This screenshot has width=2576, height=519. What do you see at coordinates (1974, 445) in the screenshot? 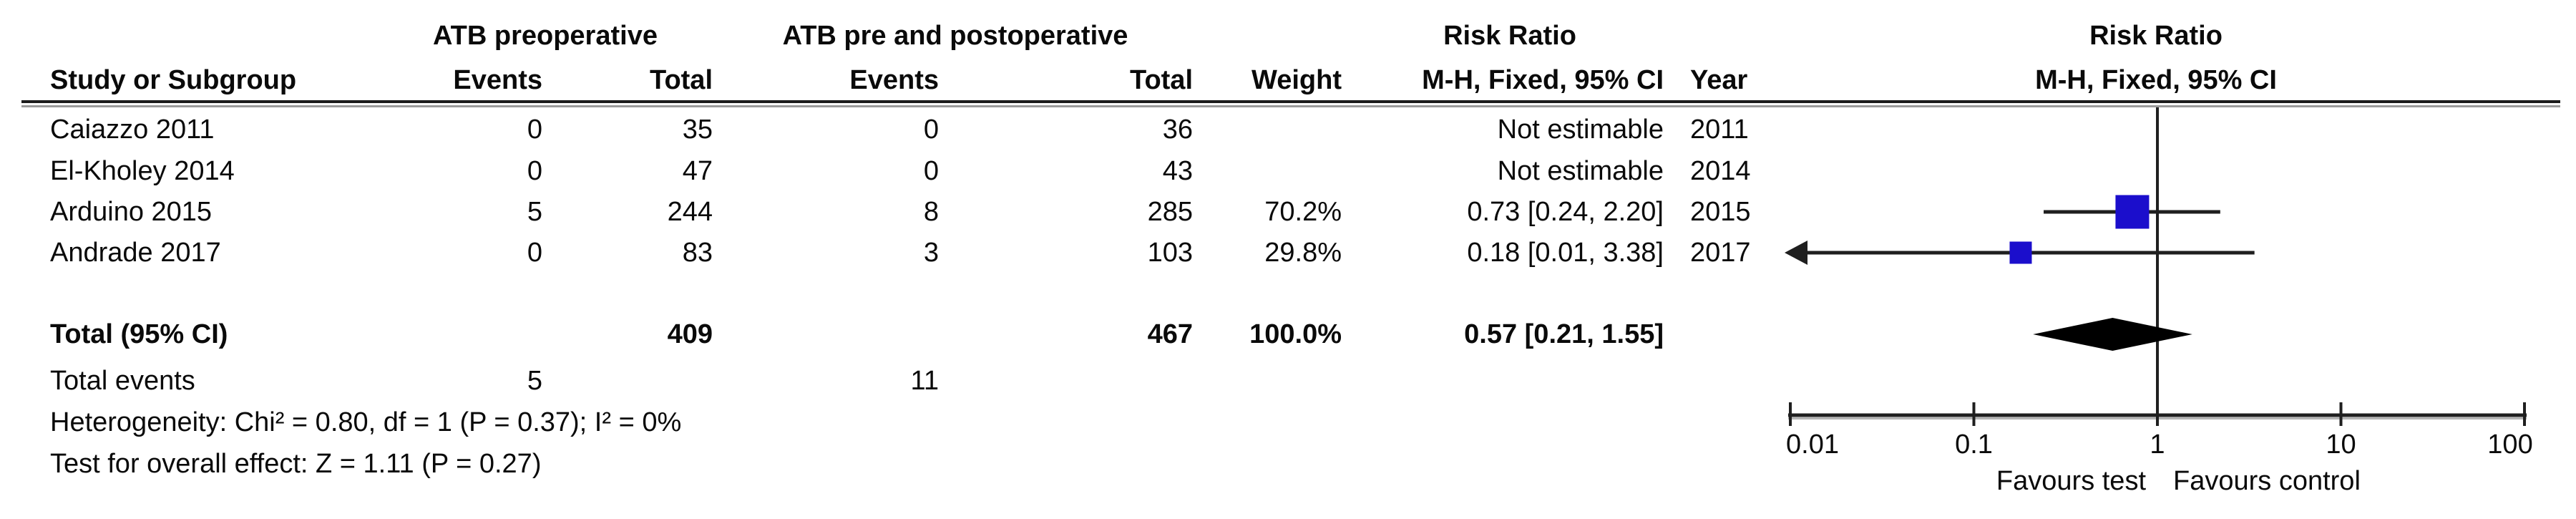
I see `axis-tick-label: 0.1` at bounding box center [1974, 445].